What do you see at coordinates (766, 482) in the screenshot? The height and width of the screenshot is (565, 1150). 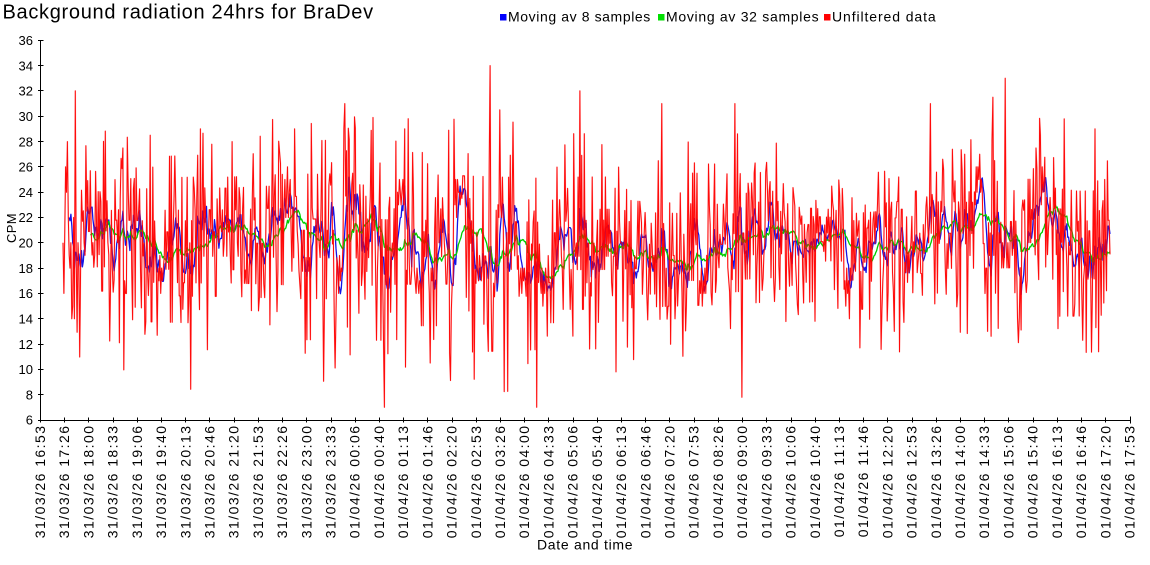 I see `svg-text: 01/04/26 09:33` at bounding box center [766, 482].